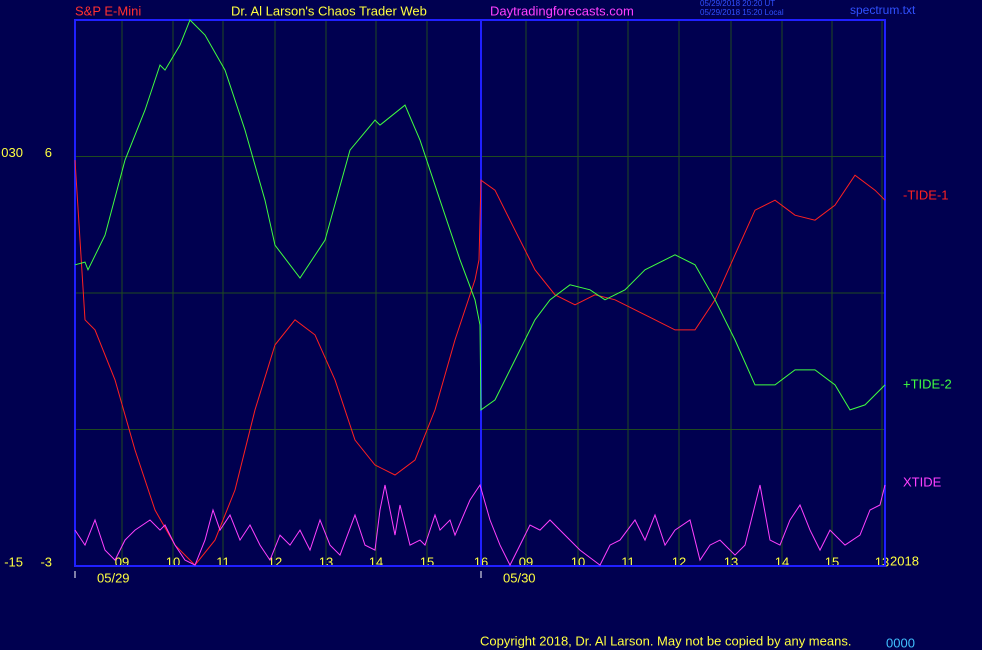  I want to click on title: Dr. Al Larson's Chaos Trader Web, so click(329, 10).